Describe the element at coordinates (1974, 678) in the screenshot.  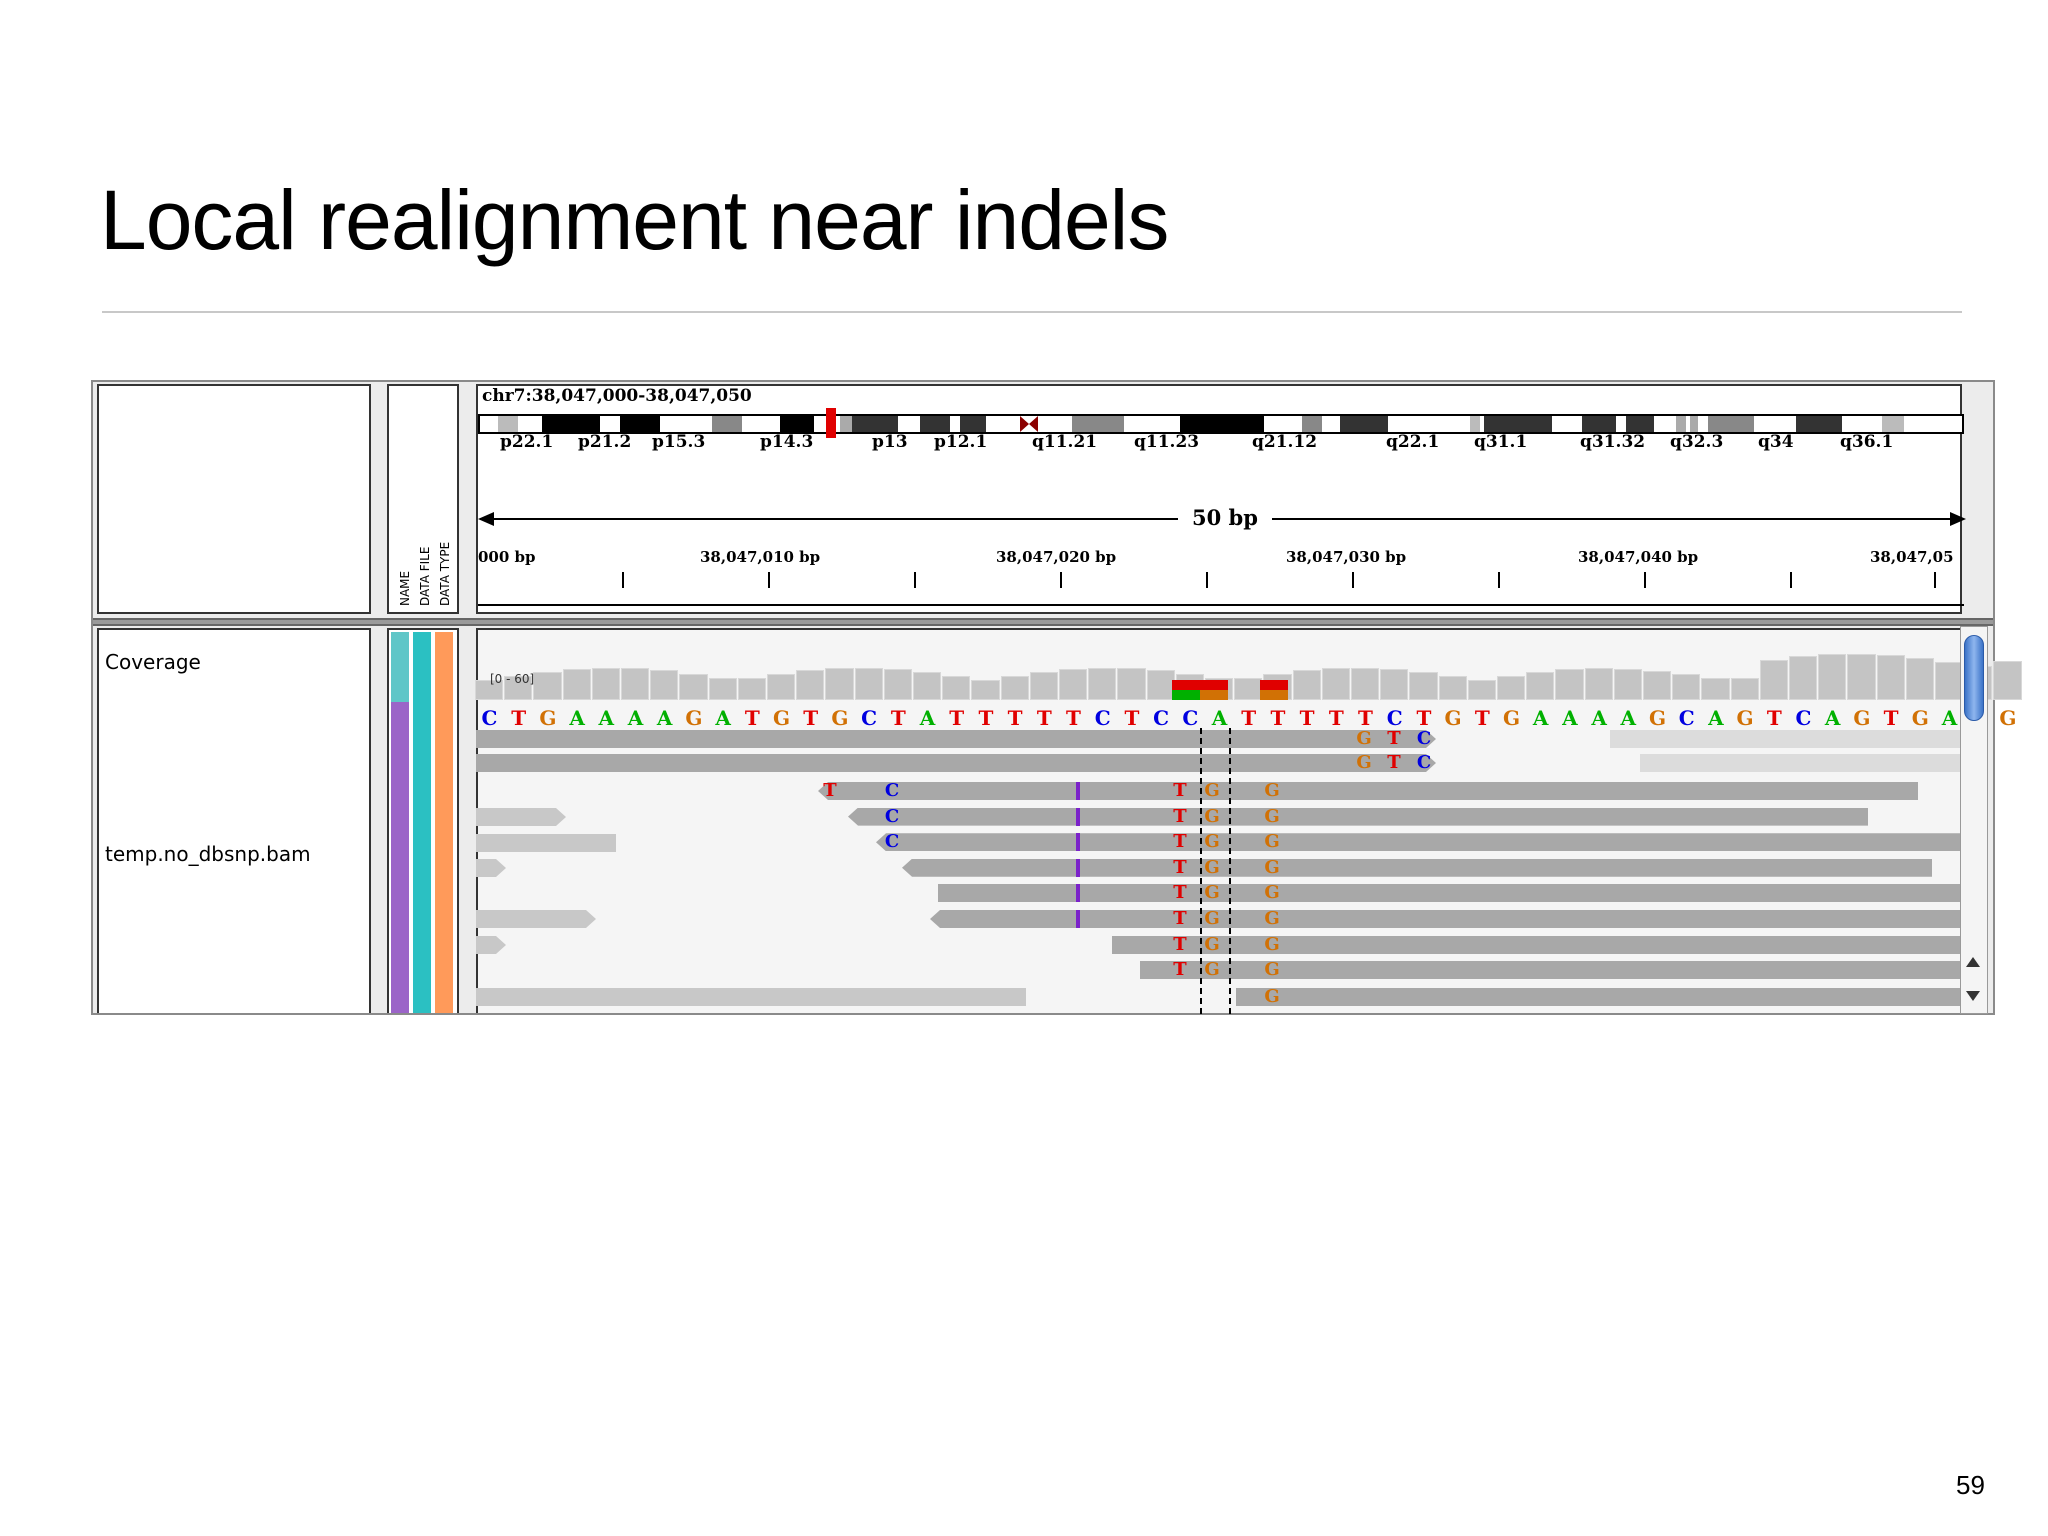
I see `scrollbar-thumb` at that location.